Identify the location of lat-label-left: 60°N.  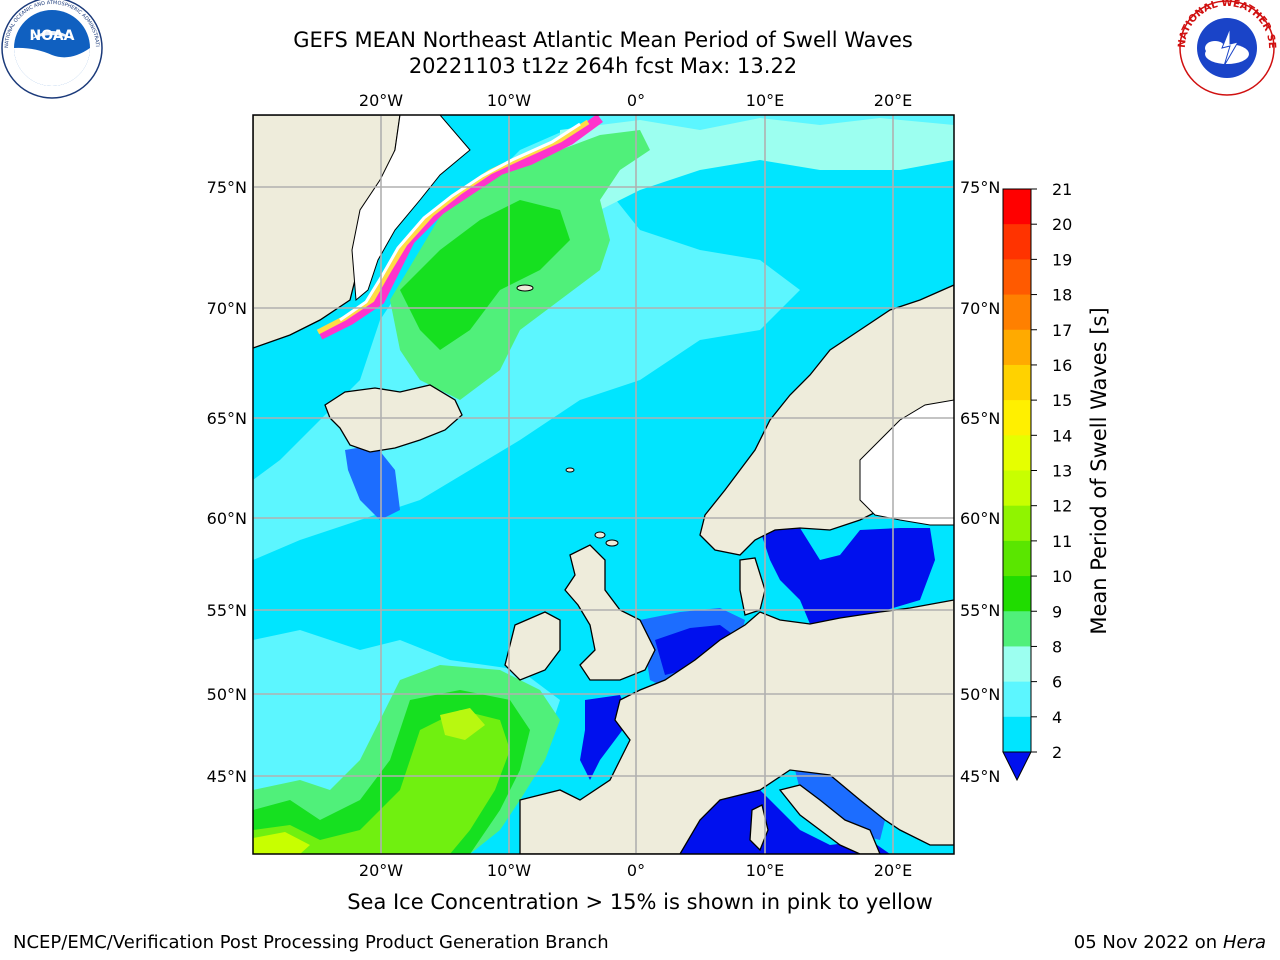
(227, 518).